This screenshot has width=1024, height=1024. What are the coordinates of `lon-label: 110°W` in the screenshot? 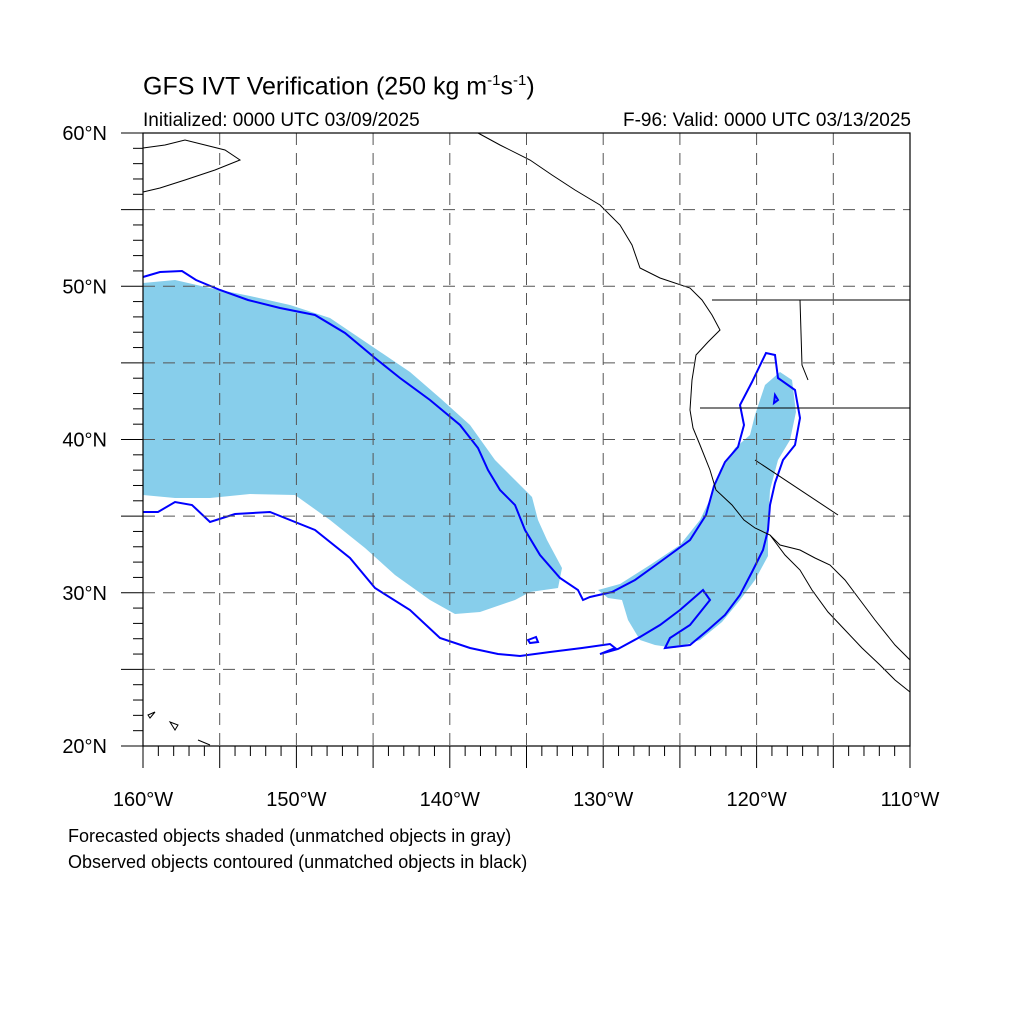 It's located at (910, 800).